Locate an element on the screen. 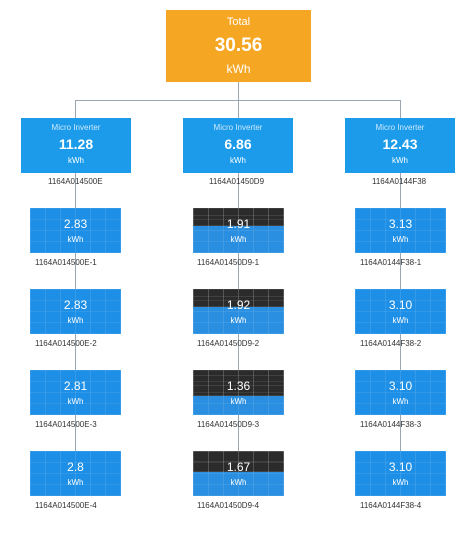  panel-serial: 1164A014500E-1 is located at coordinates (66, 262).